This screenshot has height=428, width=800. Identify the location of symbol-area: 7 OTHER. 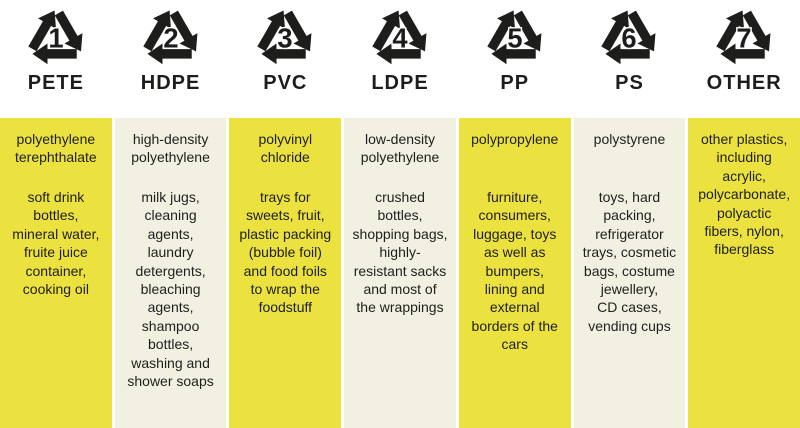
(744, 59).